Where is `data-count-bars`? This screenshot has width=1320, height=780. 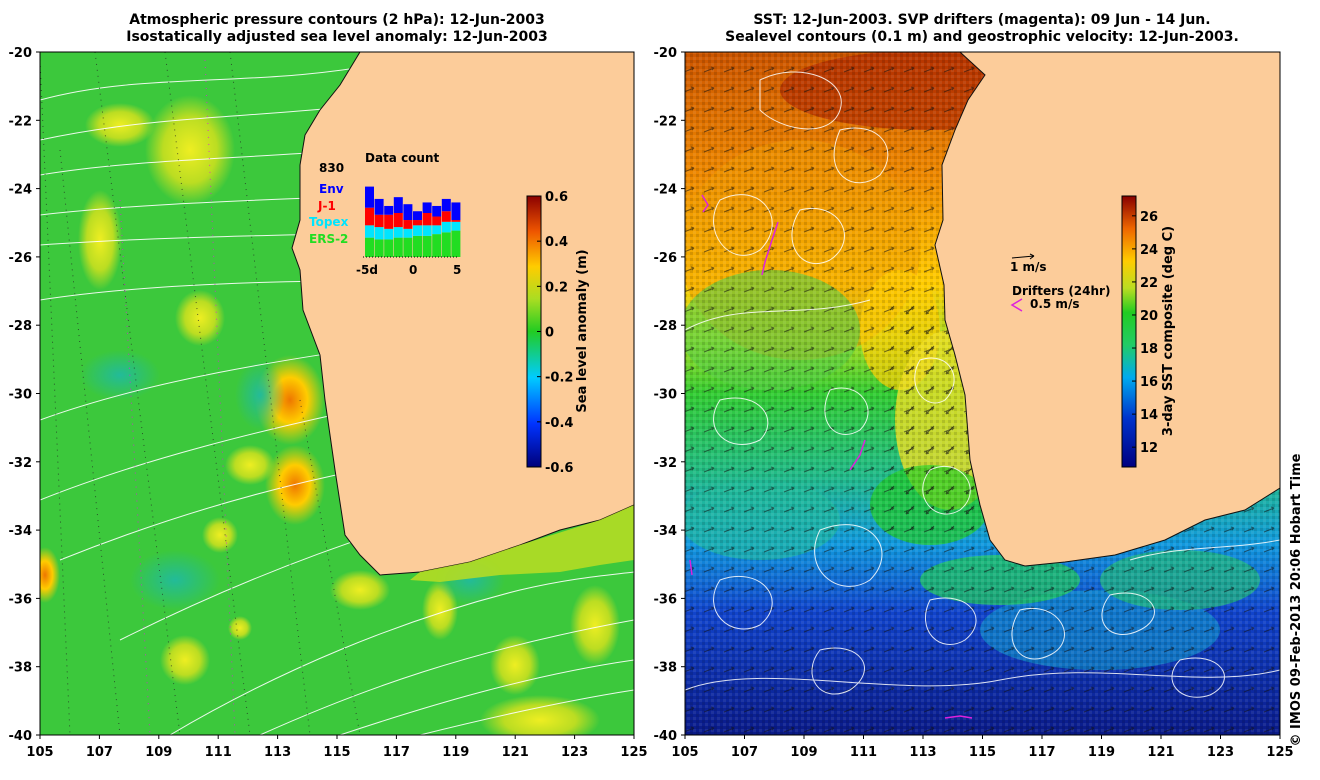
data-count-bars is located at coordinates (413, 221).